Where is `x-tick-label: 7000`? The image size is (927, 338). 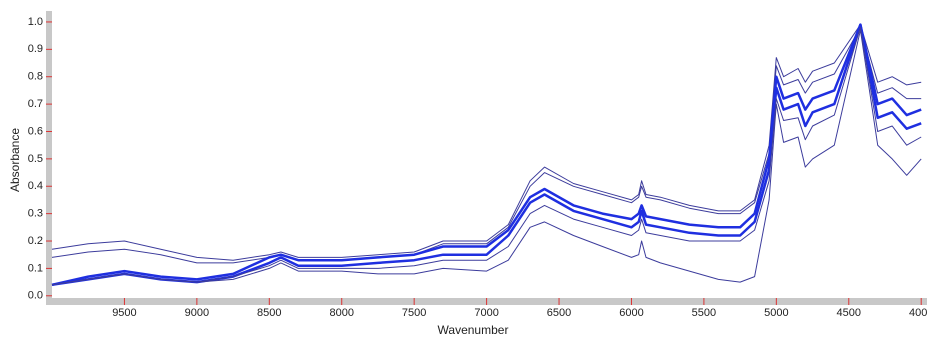
x-tick-label: 7000 is located at coordinates (486, 313).